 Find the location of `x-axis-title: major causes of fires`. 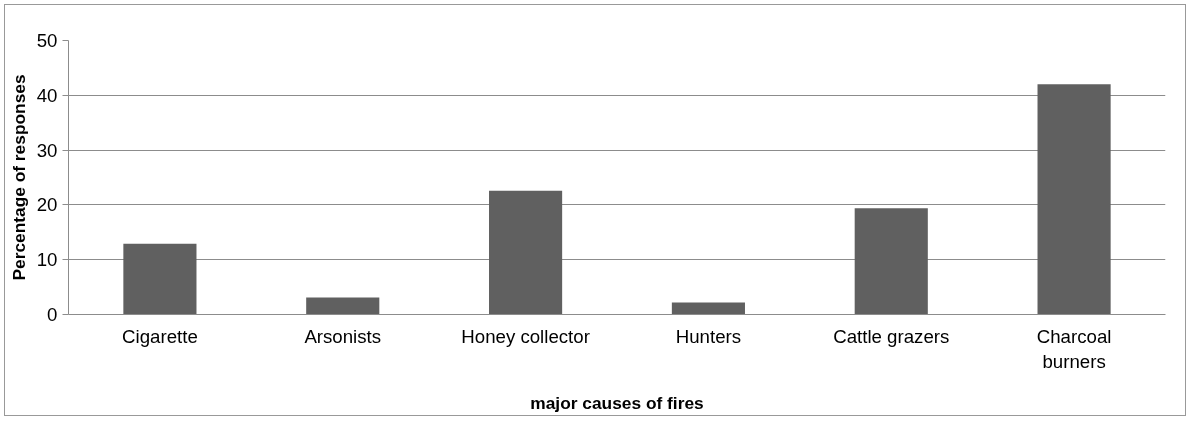

x-axis-title: major causes of fires is located at coordinates (617, 402).